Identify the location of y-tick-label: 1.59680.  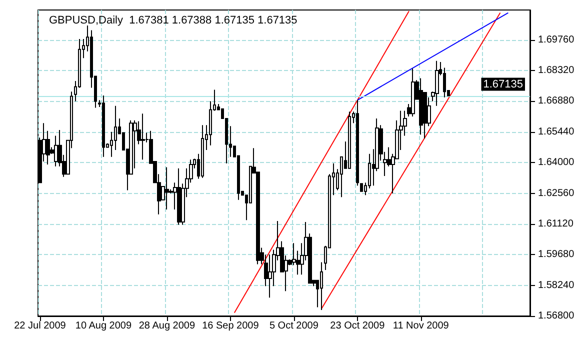
(556, 254).